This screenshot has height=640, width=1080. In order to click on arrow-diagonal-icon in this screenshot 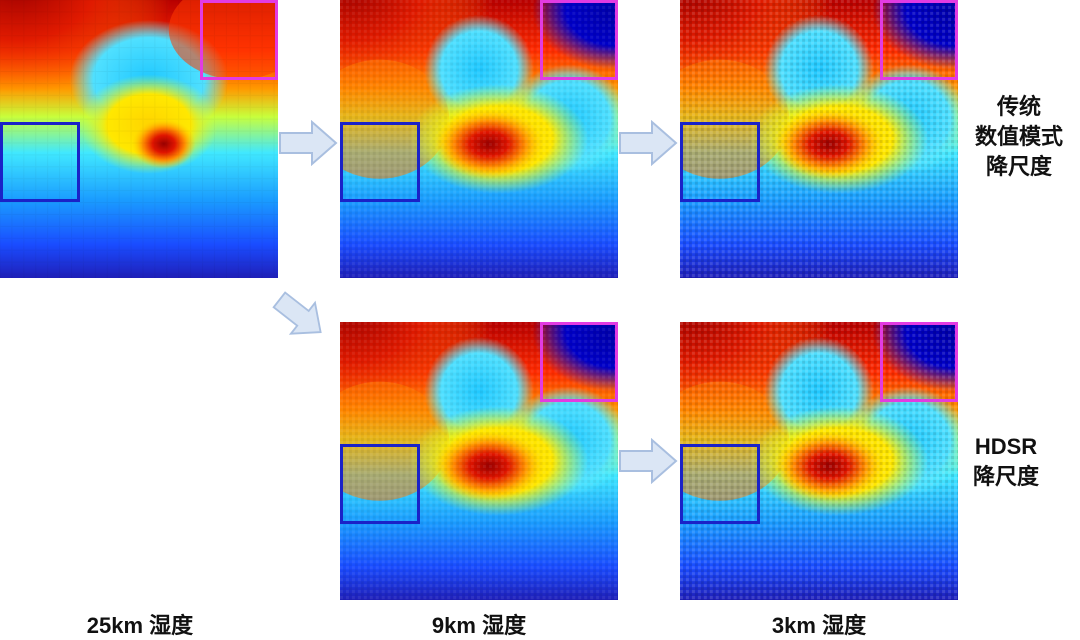, I will do `click(300, 316)`.